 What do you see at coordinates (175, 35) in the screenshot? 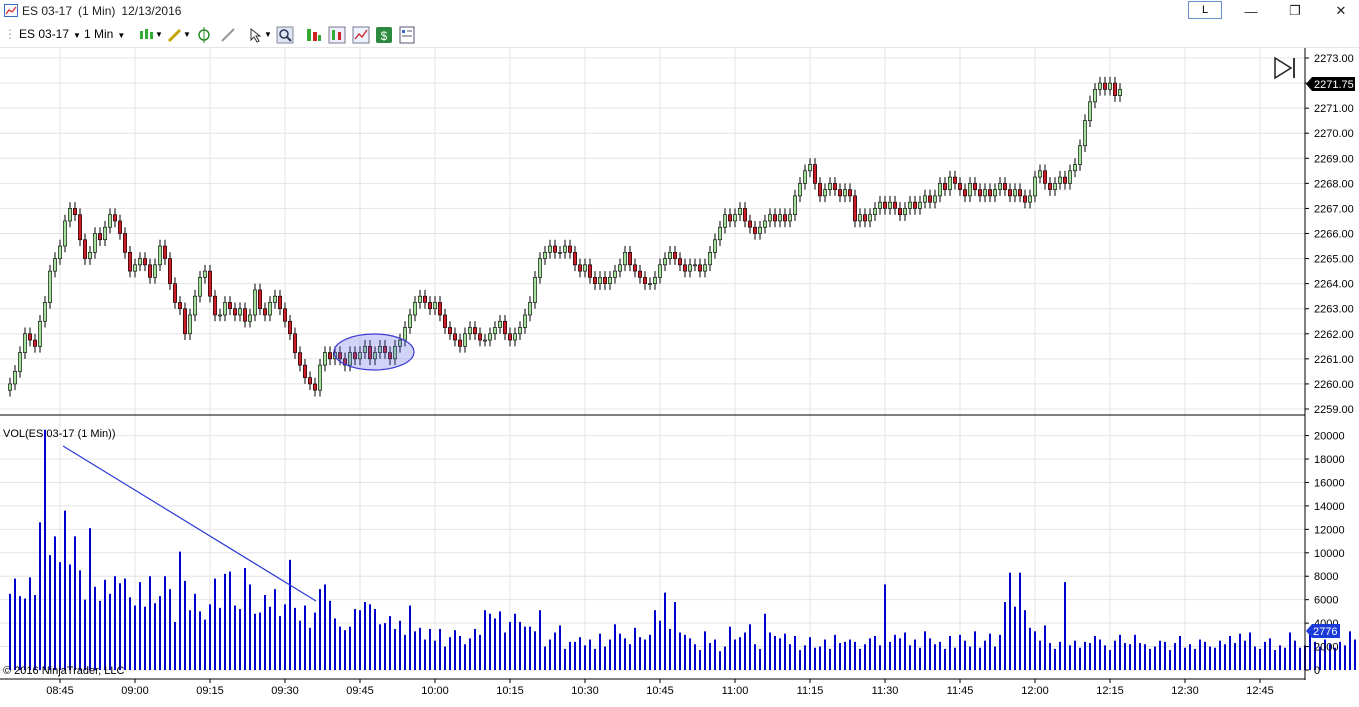
I see `drawing-tools-icon` at bounding box center [175, 35].